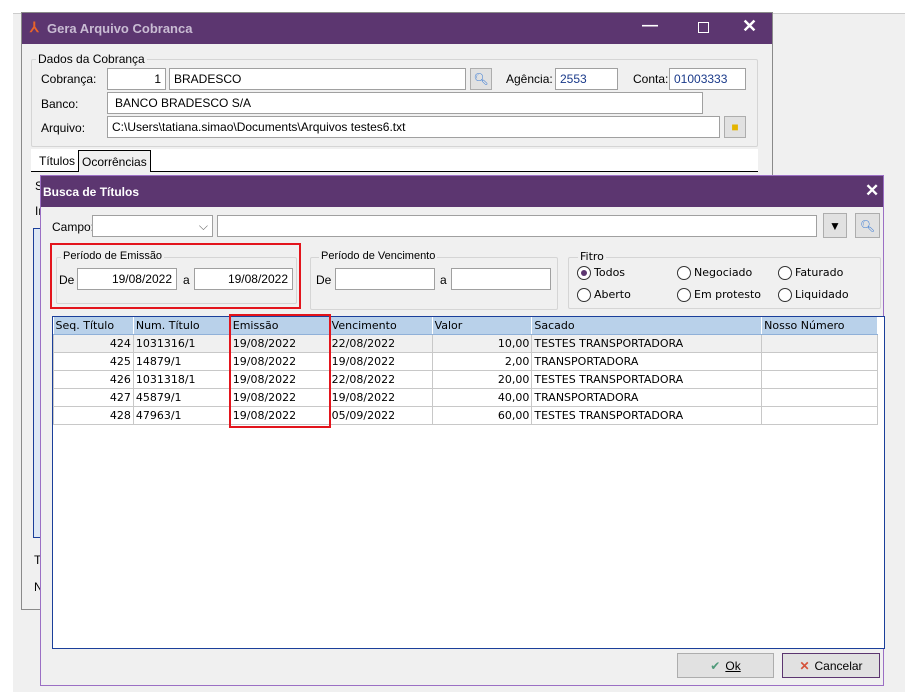 The width and height of the screenshot is (920, 698). Describe the element at coordinates (93, 343) in the screenshot. I see `table-cell: 424` at that location.